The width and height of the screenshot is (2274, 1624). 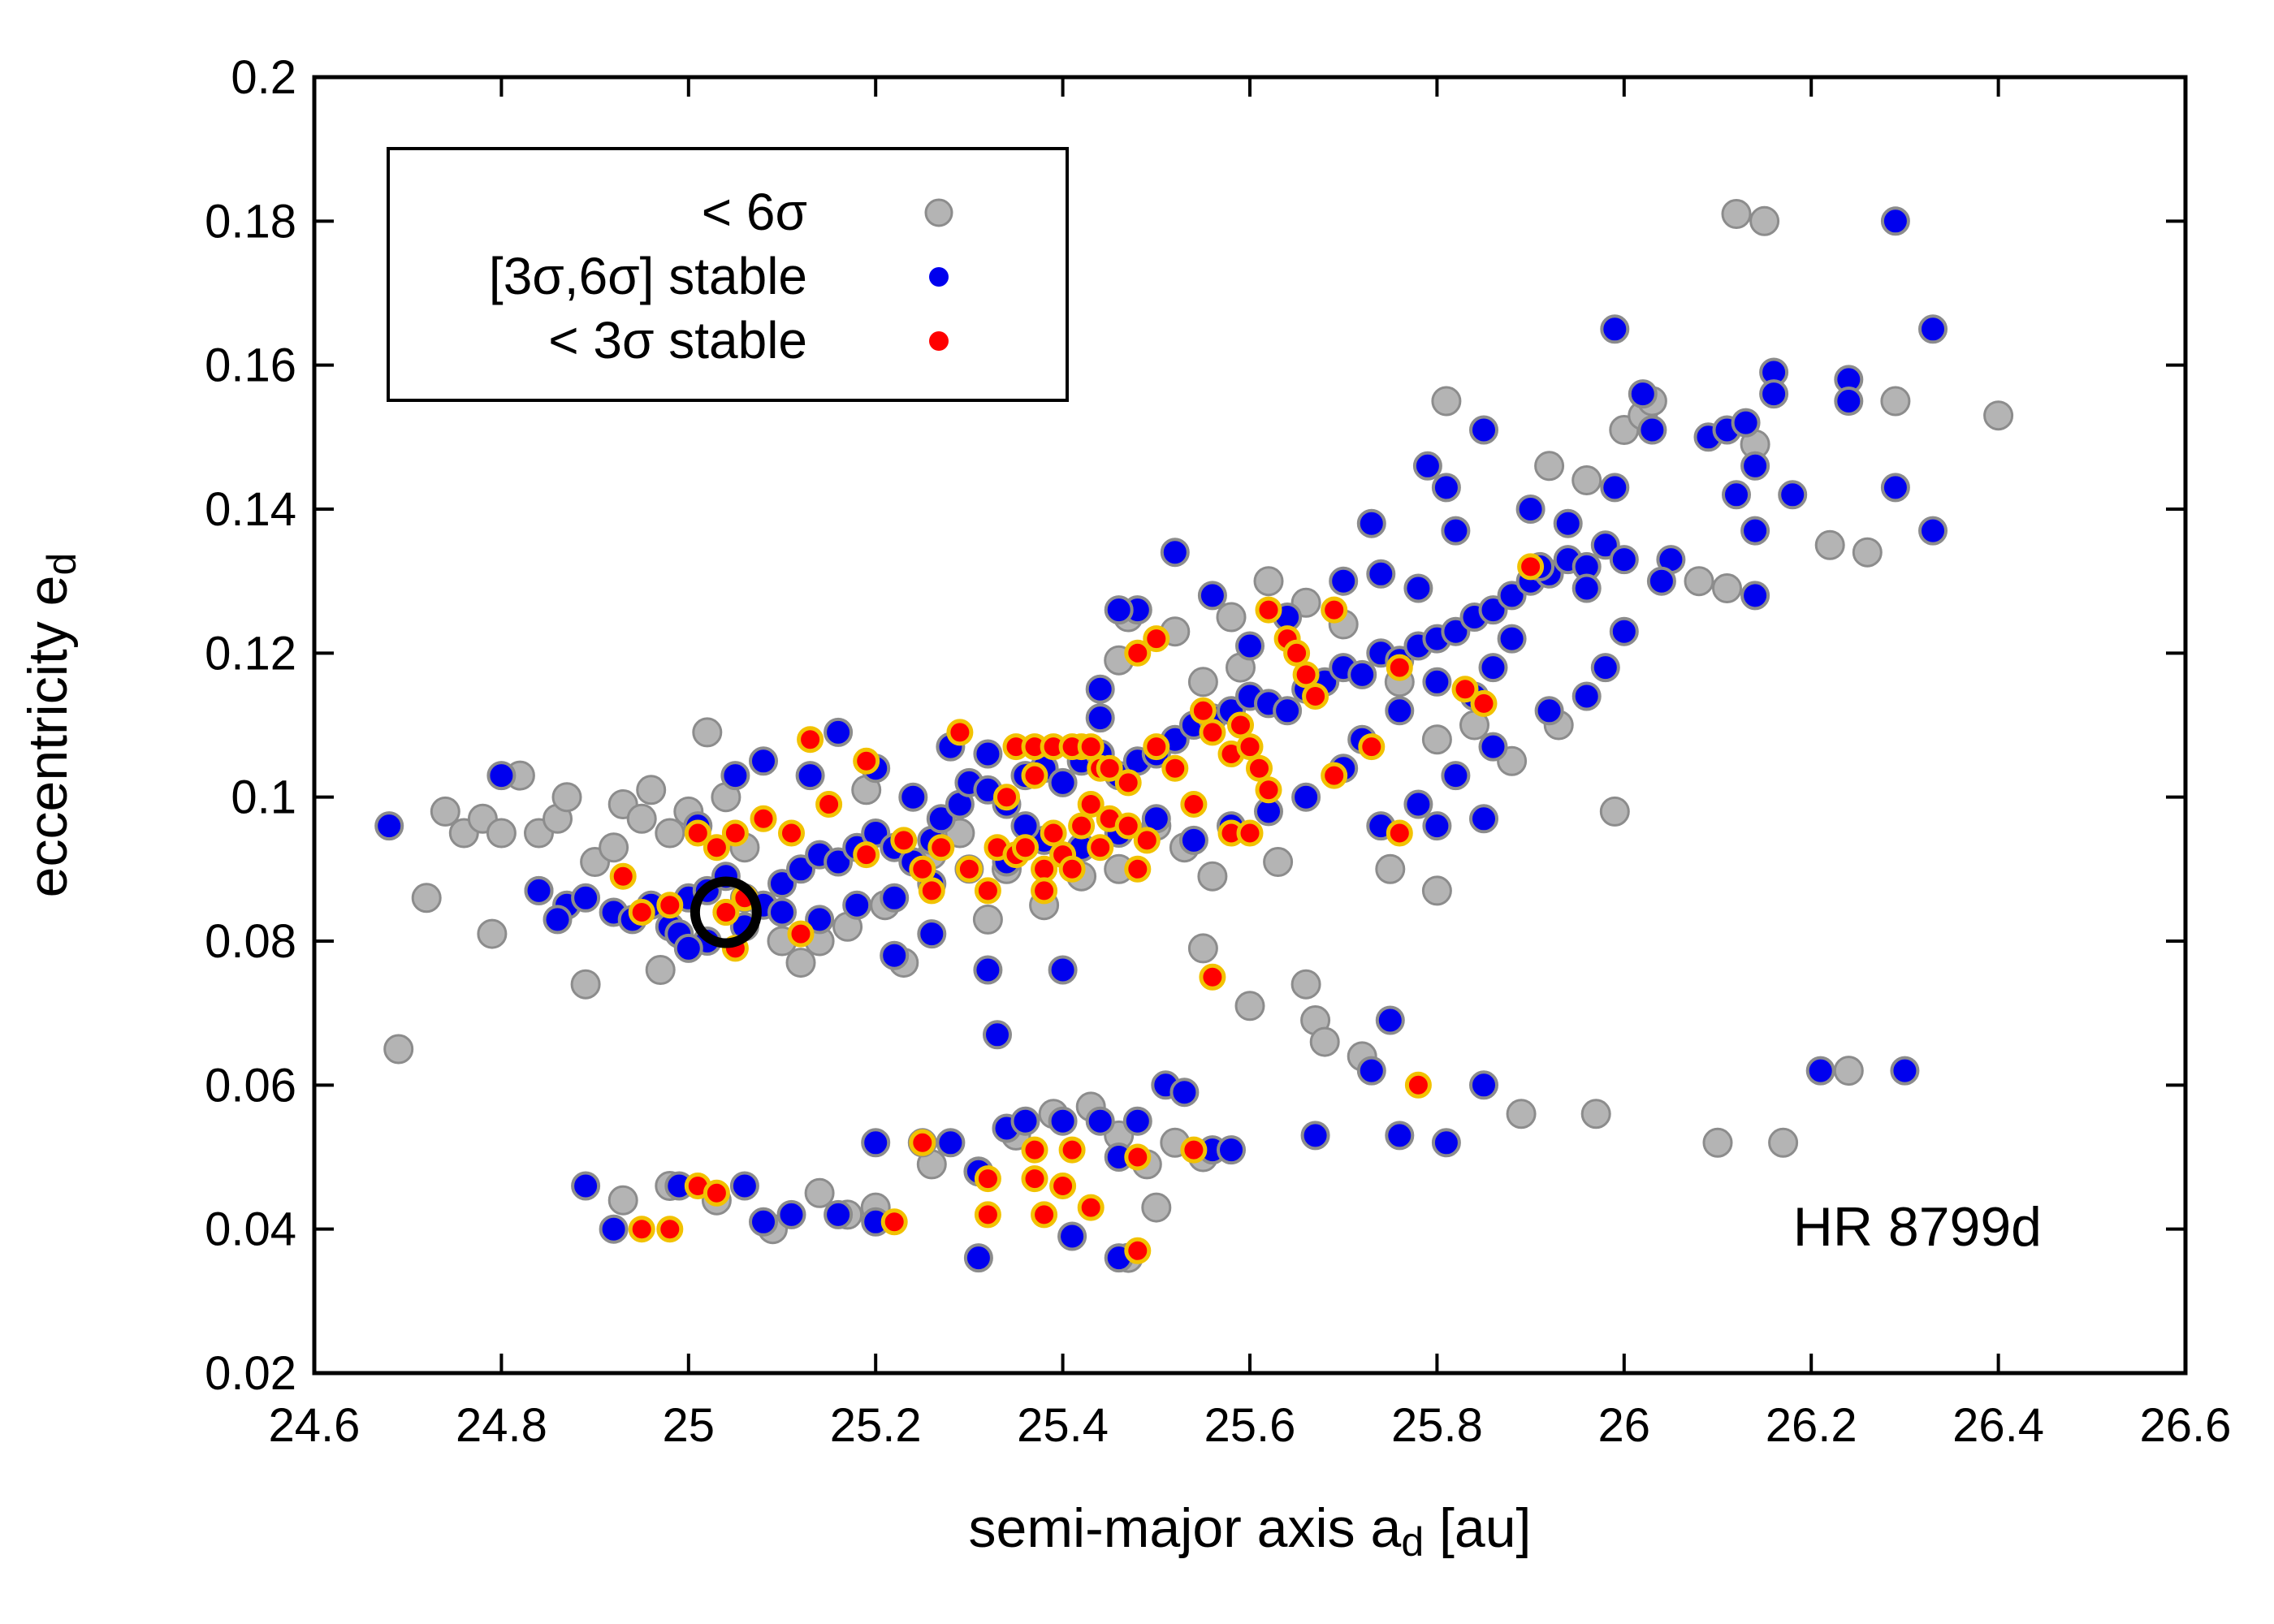 I want to click on legend-marker-blue, so click(x=939, y=277).